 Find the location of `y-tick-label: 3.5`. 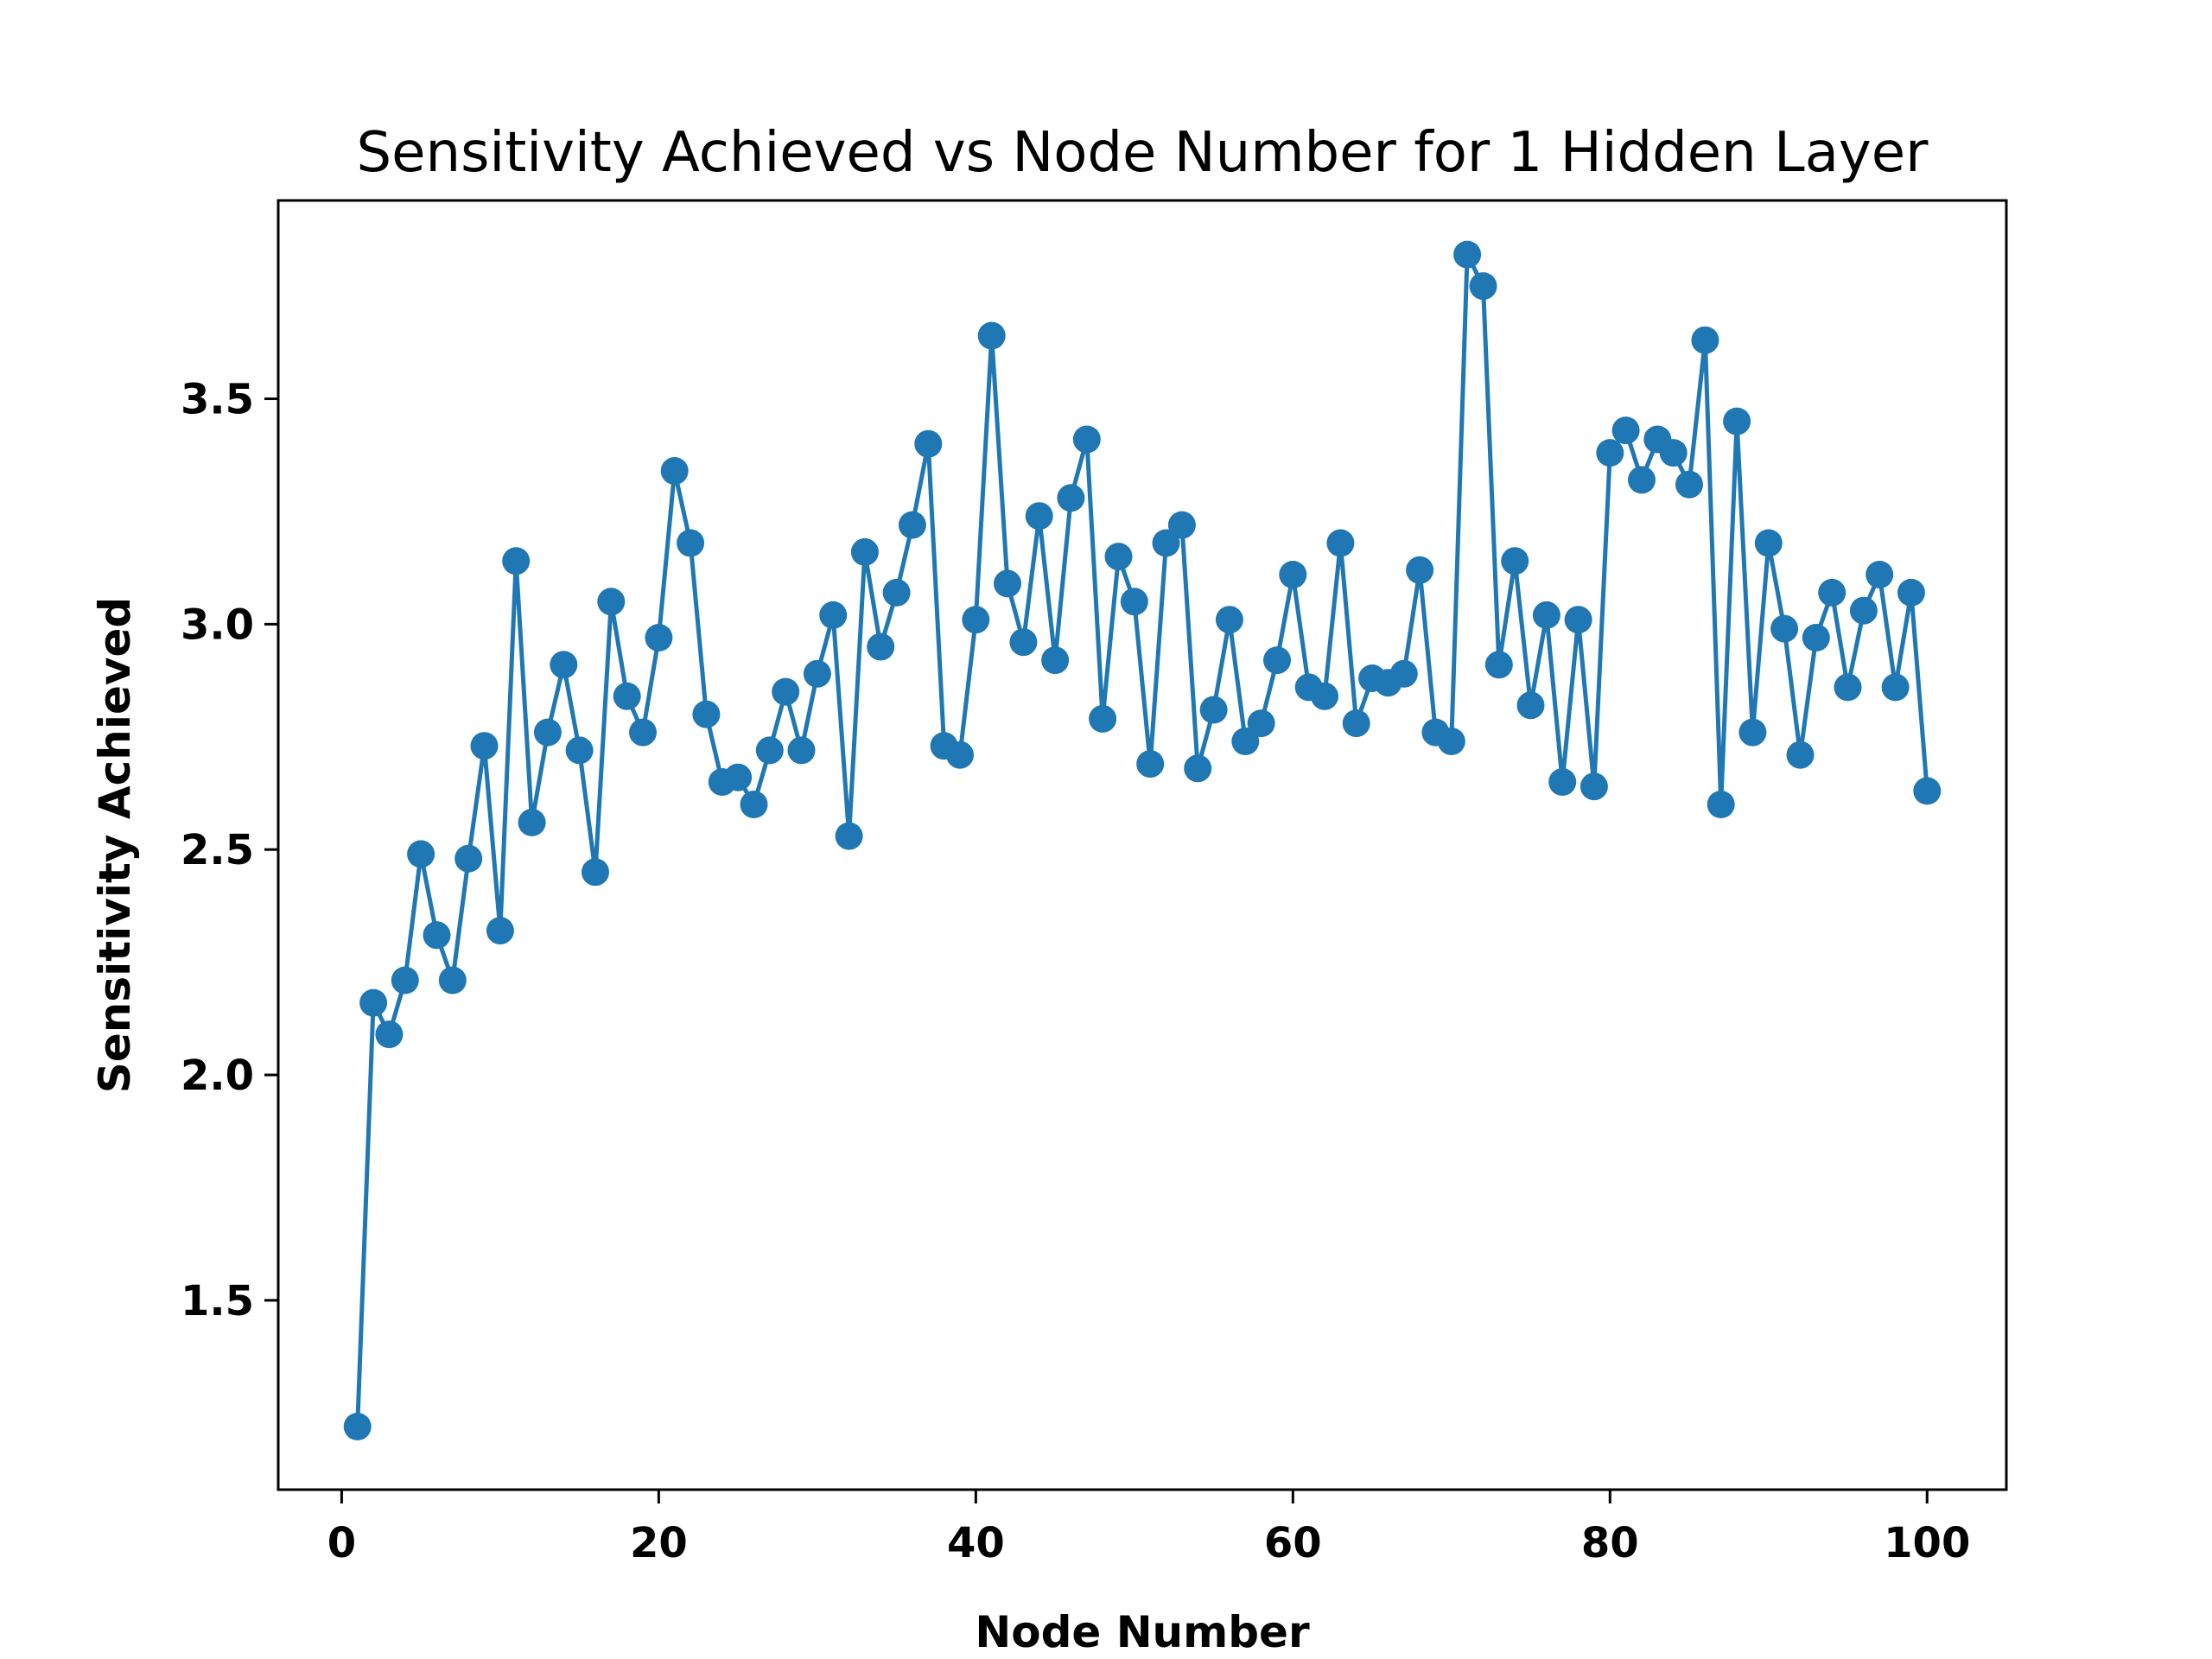

y-tick-label: 3.5 is located at coordinates (217, 400).